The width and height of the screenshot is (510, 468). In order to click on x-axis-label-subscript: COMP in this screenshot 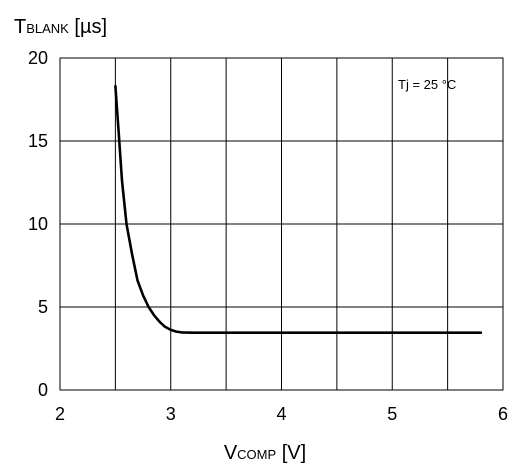, I will do `click(256, 454)`.